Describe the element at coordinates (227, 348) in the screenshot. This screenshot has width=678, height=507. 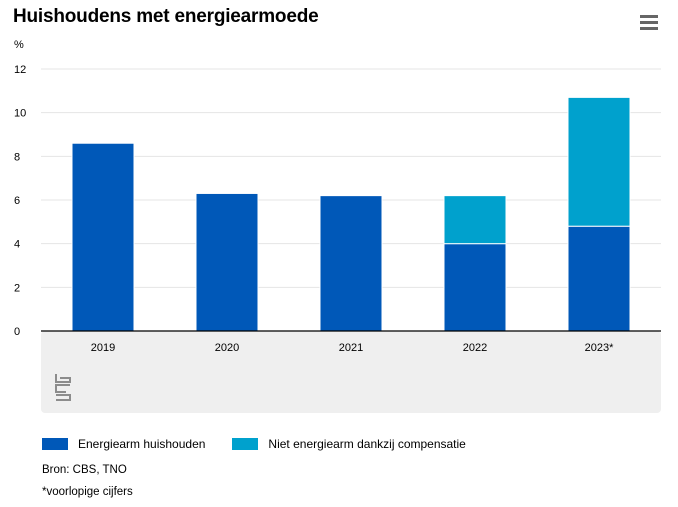
I see `x-tick-label: 2020` at that location.